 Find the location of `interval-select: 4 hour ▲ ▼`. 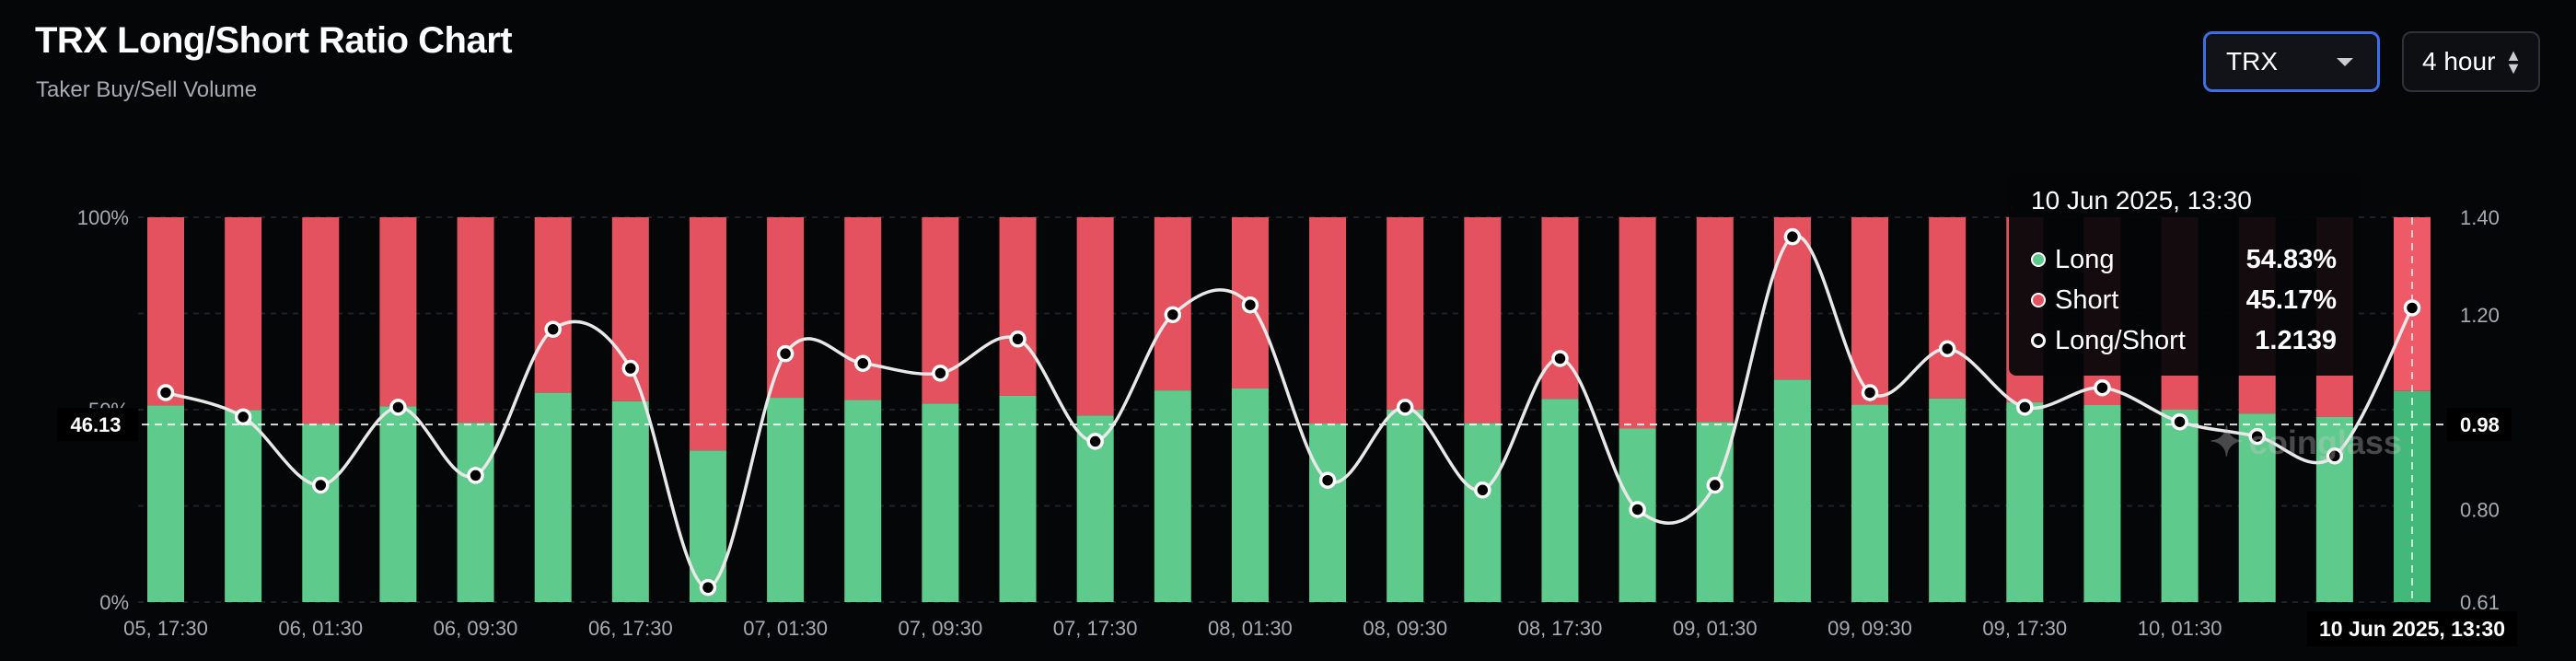

interval-select: 4 hour ▲ ▼ is located at coordinates (2471, 61).